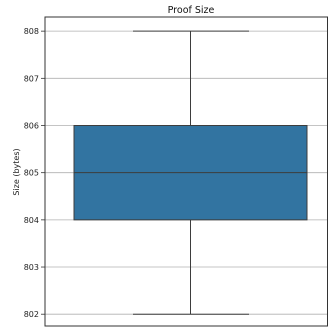  What do you see at coordinates (31, 78) in the screenshot?
I see `tick-label-807: 807` at bounding box center [31, 78].